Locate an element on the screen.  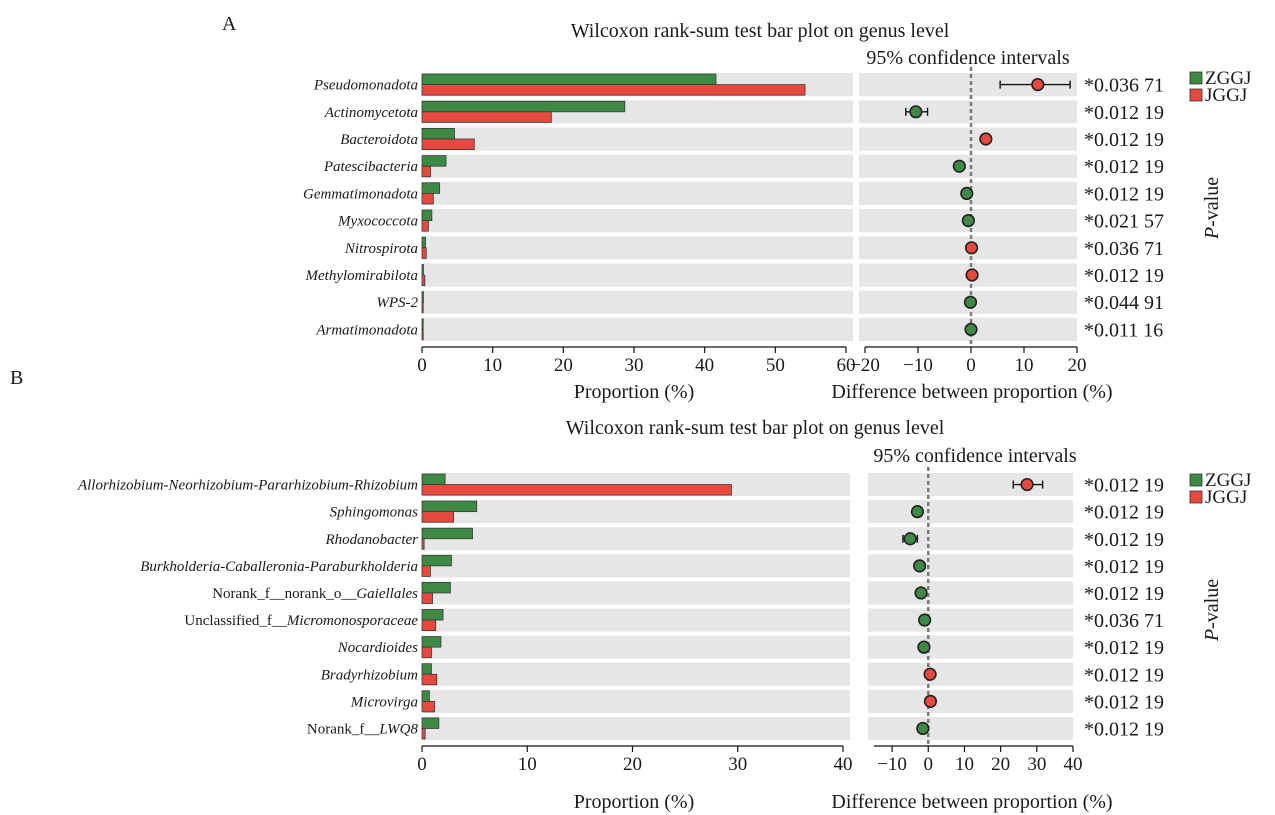
panel-a-category-label: Patescibacteria is located at coordinates (370, 167).